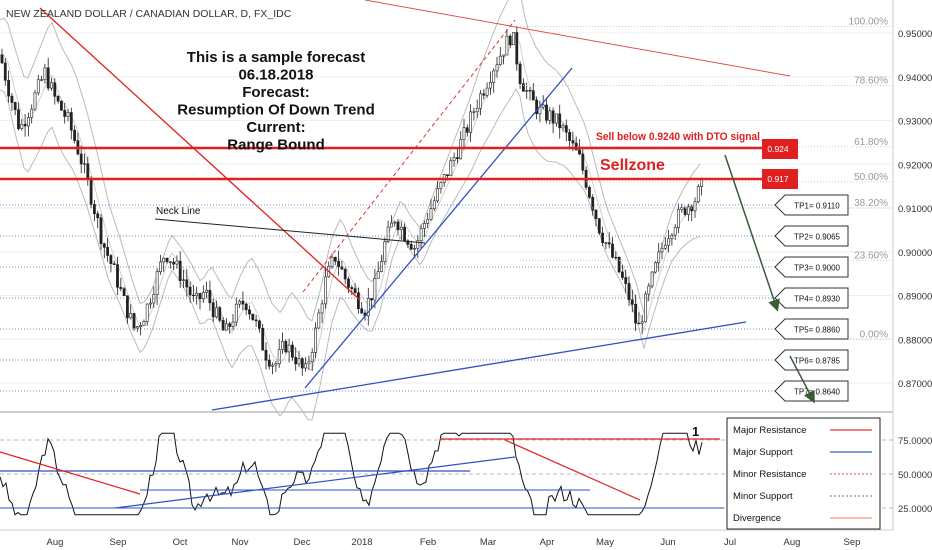 This screenshot has width=932, height=550. What do you see at coordinates (678, 137) in the screenshot?
I see `sell-signal-text: Sell below 0.9240 with DTO signal` at bounding box center [678, 137].